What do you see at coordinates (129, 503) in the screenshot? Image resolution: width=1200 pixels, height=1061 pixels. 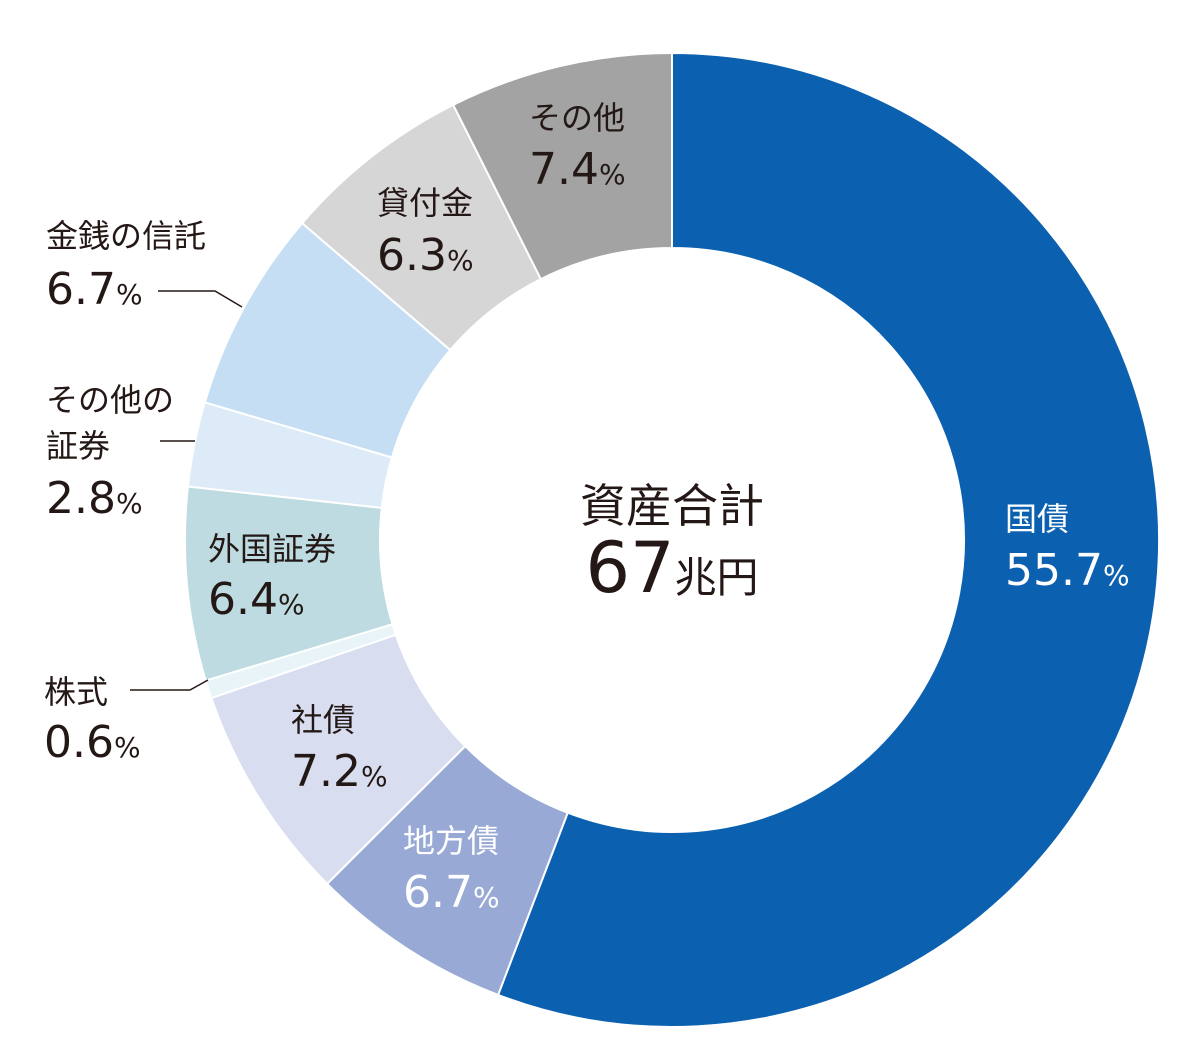 I see `percent-sonota-shouken: %` at bounding box center [129, 503].